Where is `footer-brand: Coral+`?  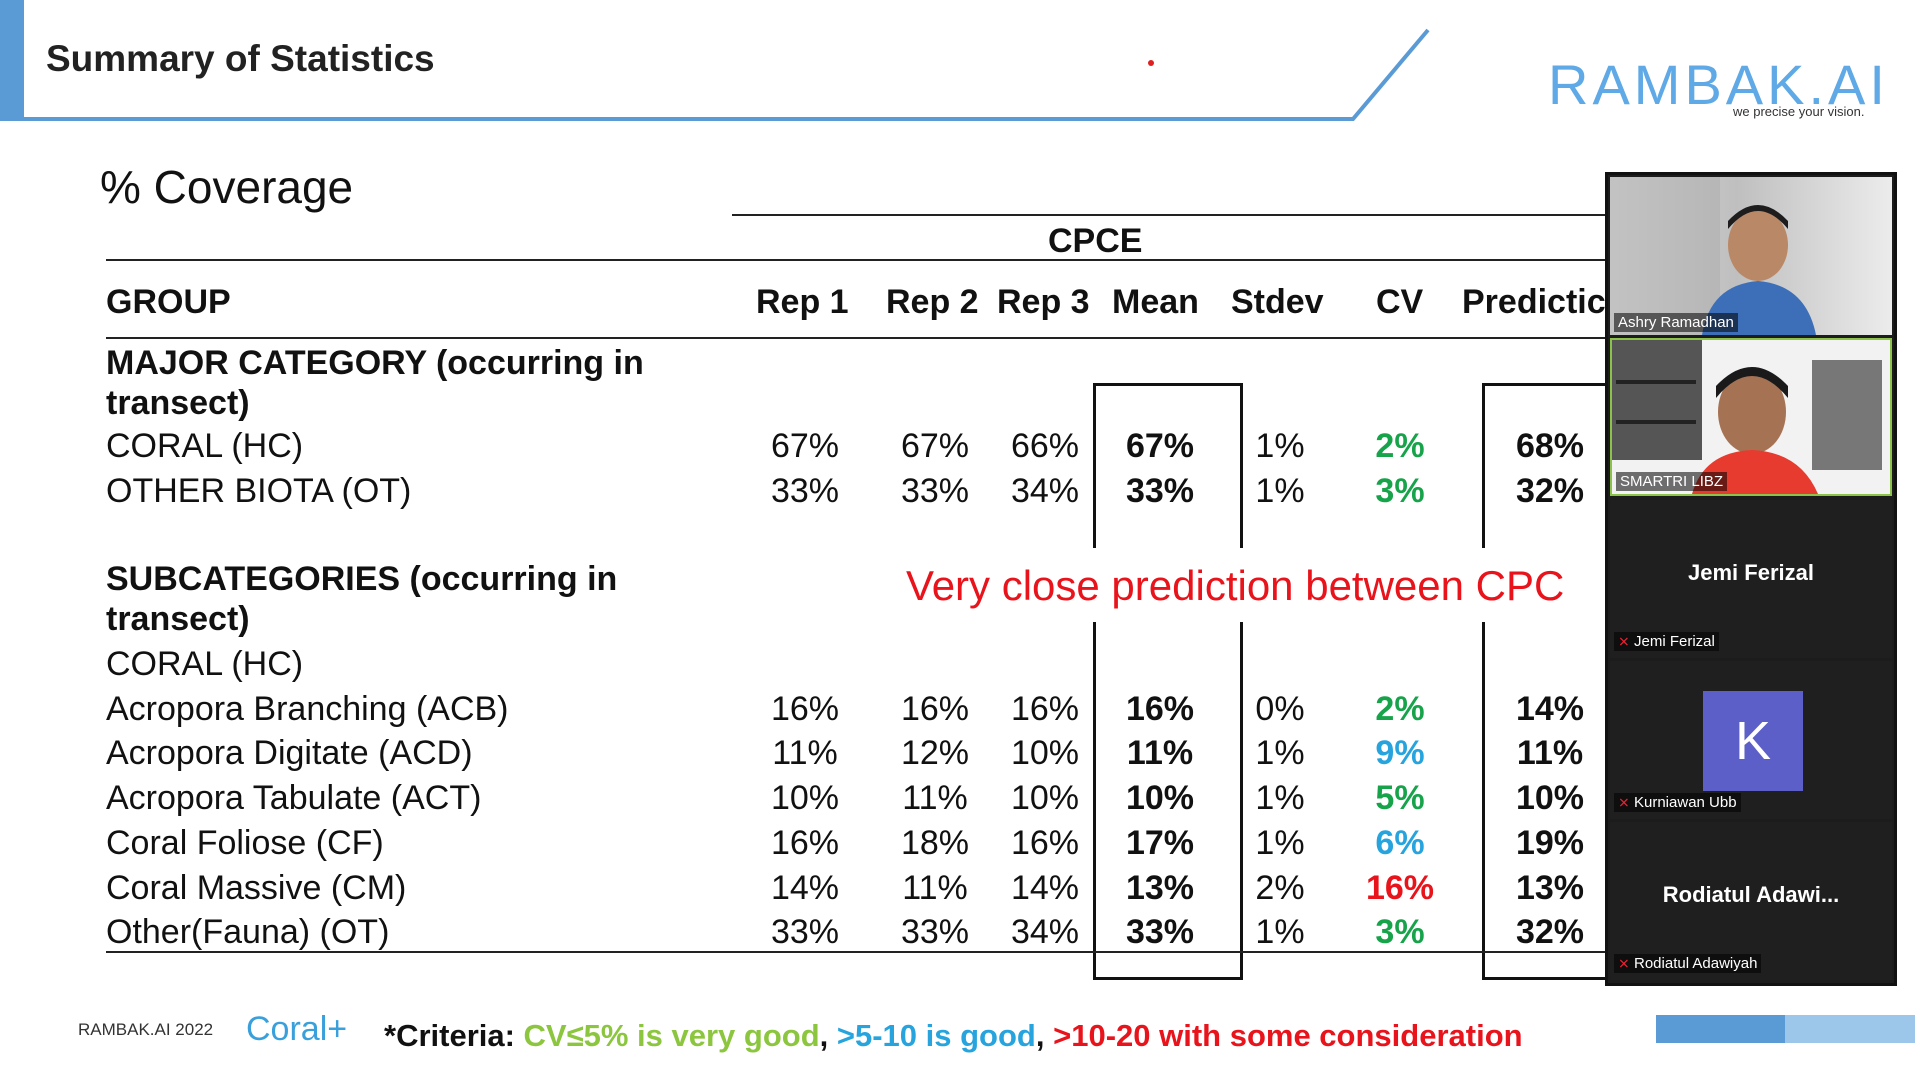 footer-brand: Coral+ is located at coordinates (297, 1029).